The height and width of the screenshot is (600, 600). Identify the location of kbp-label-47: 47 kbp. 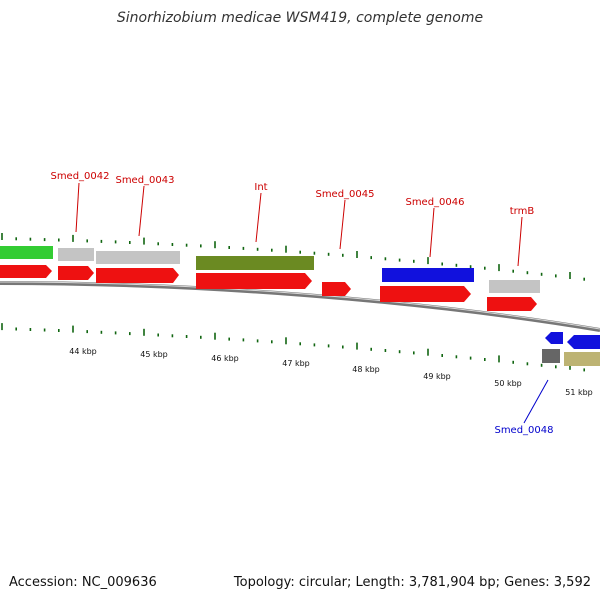
(296, 363).